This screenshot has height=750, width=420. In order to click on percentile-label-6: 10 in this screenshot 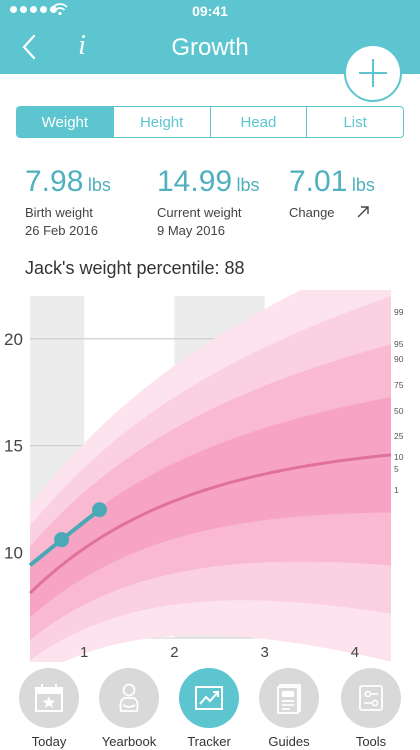, I will do `click(399, 457)`.